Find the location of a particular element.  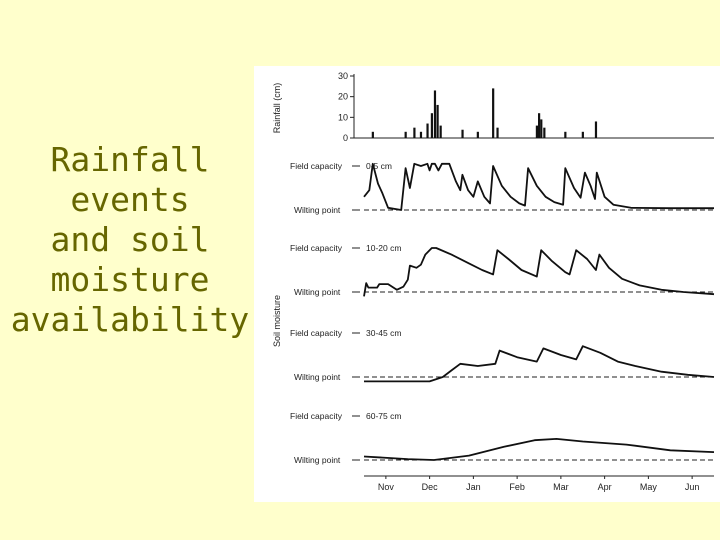

month-label: Feb is located at coordinates (517, 487).